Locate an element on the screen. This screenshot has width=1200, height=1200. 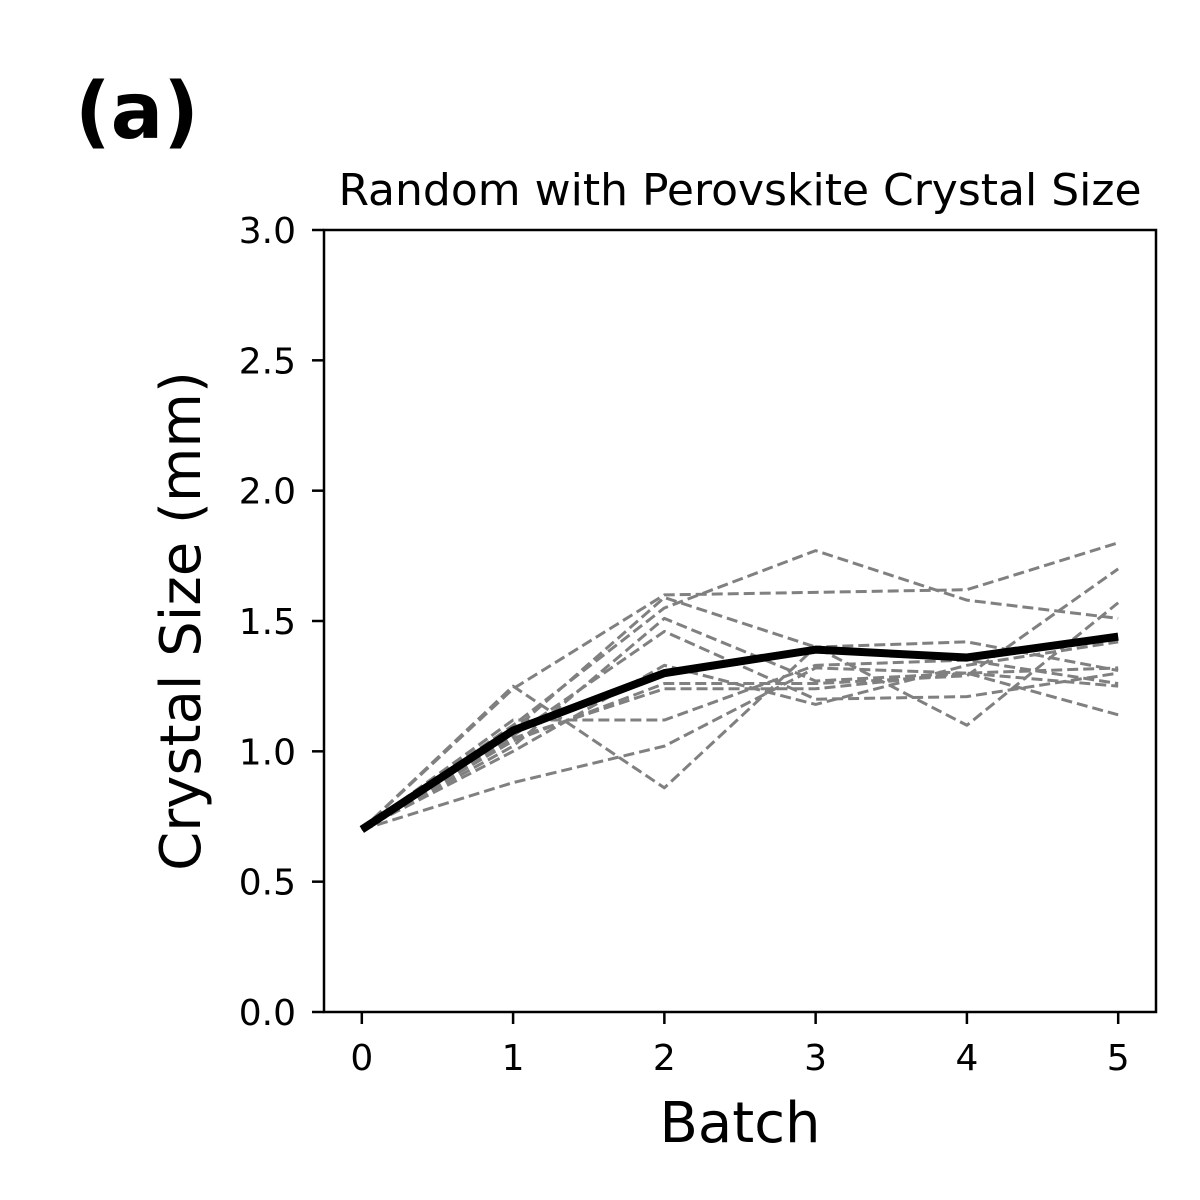
x-axis-label: Batch is located at coordinates (740, 1123).